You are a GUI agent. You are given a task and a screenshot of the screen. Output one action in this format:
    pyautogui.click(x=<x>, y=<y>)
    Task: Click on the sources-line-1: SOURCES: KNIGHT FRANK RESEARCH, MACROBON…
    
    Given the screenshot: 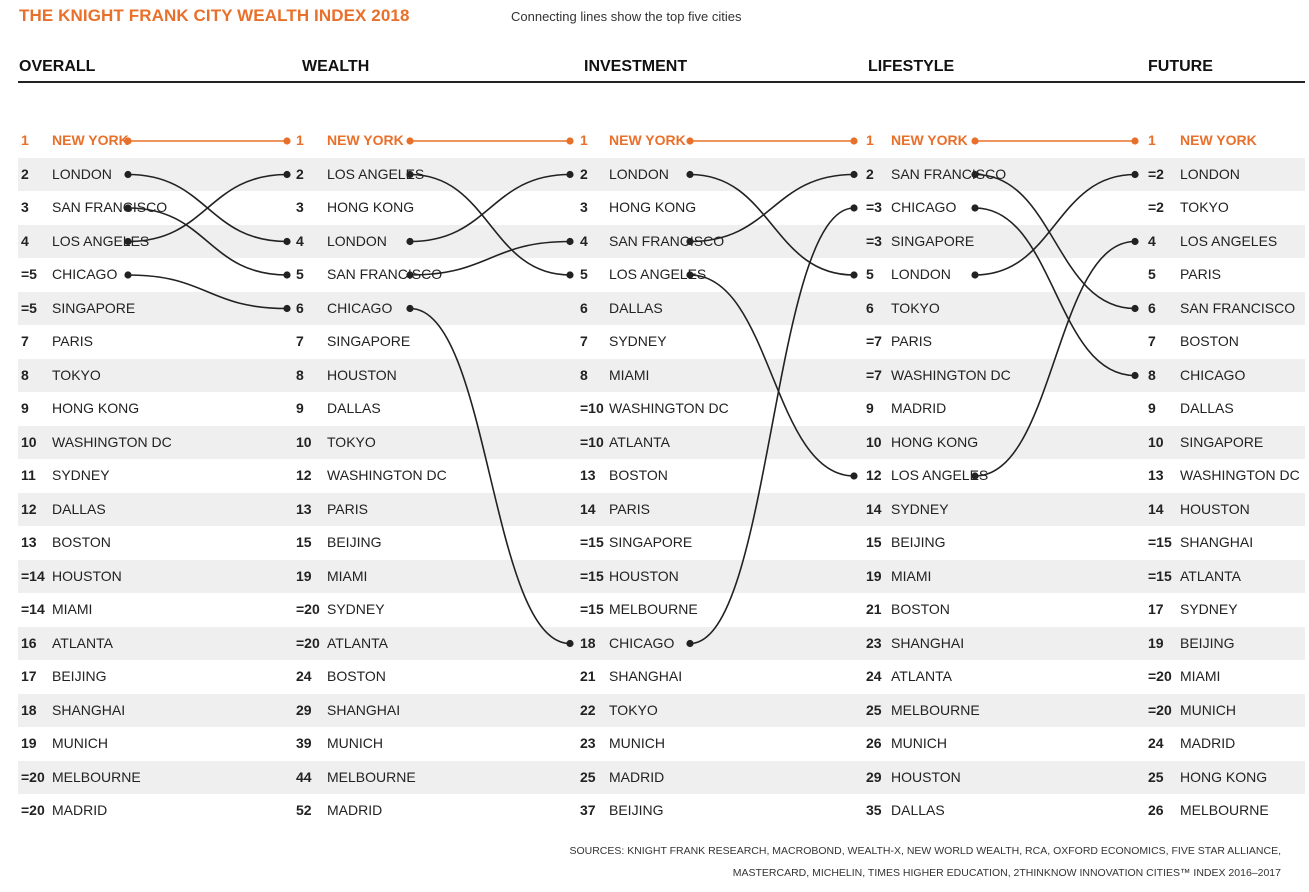 What is the action you would take?
    pyautogui.click(x=925, y=851)
    